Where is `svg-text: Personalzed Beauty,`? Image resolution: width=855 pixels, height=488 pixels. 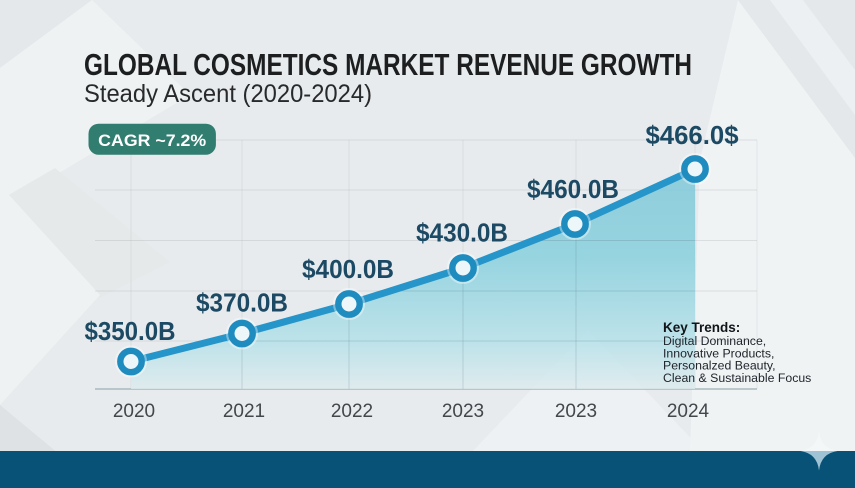
svg-text: Personalzed Beauty, is located at coordinates (719, 366).